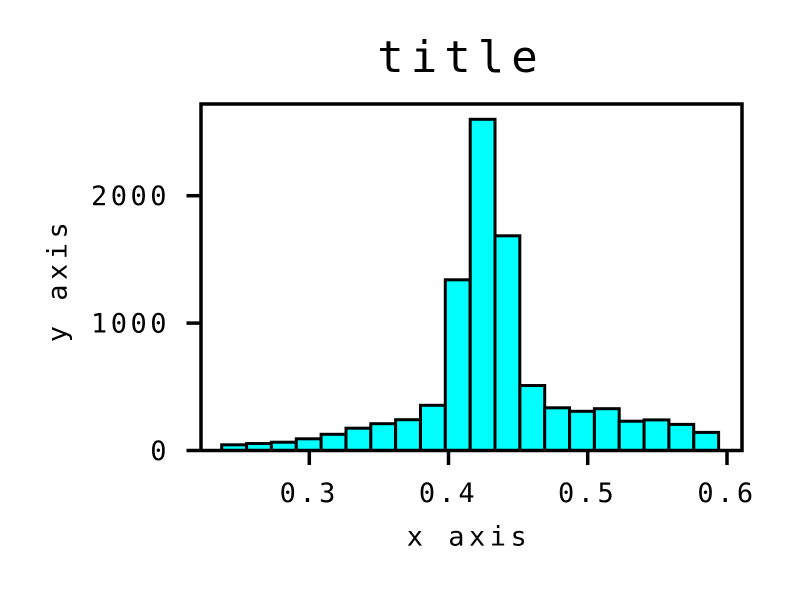 The width and height of the screenshot is (799, 600). What do you see at coordinates (726, 493) in the screenshot?
I see `x-tick-label: 0.6` at bounding box center [726, 493].